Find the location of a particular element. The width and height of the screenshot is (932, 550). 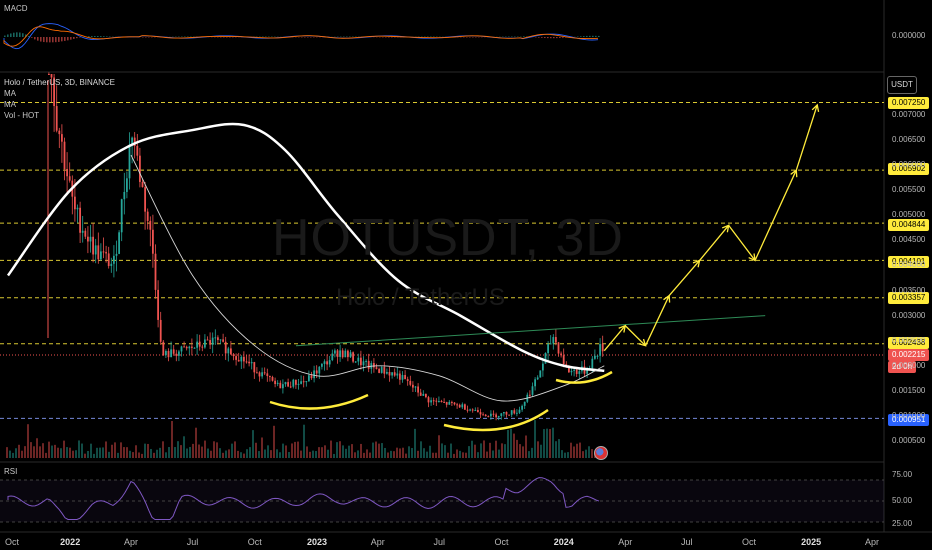

projection-segment is located at coordinates (614, 338).